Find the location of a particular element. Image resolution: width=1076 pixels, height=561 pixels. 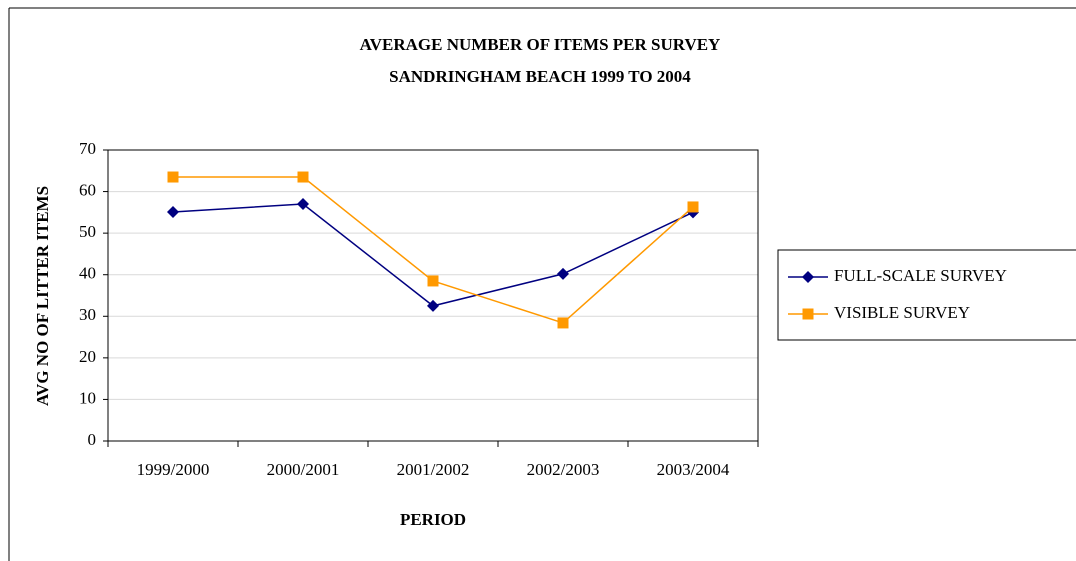

y-axis-label: AVG NO OF LITTER ITEMS is located at coordinates (42, 296).